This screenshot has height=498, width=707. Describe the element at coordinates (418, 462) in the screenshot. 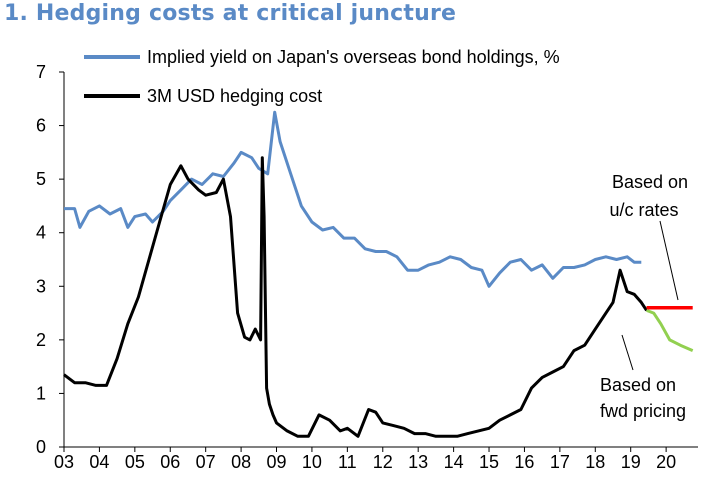

I see `x-tick-label: 13` at that location.